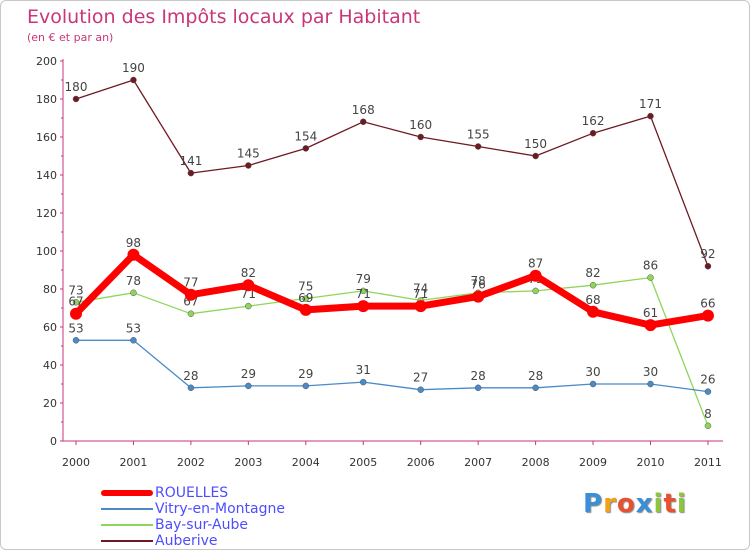 Image resolution: width=750 pixels, height=550 pixels. Describe the element at coordinates (306, 462) in the screenshot. I see `x-tick-label: 2004` at that location.